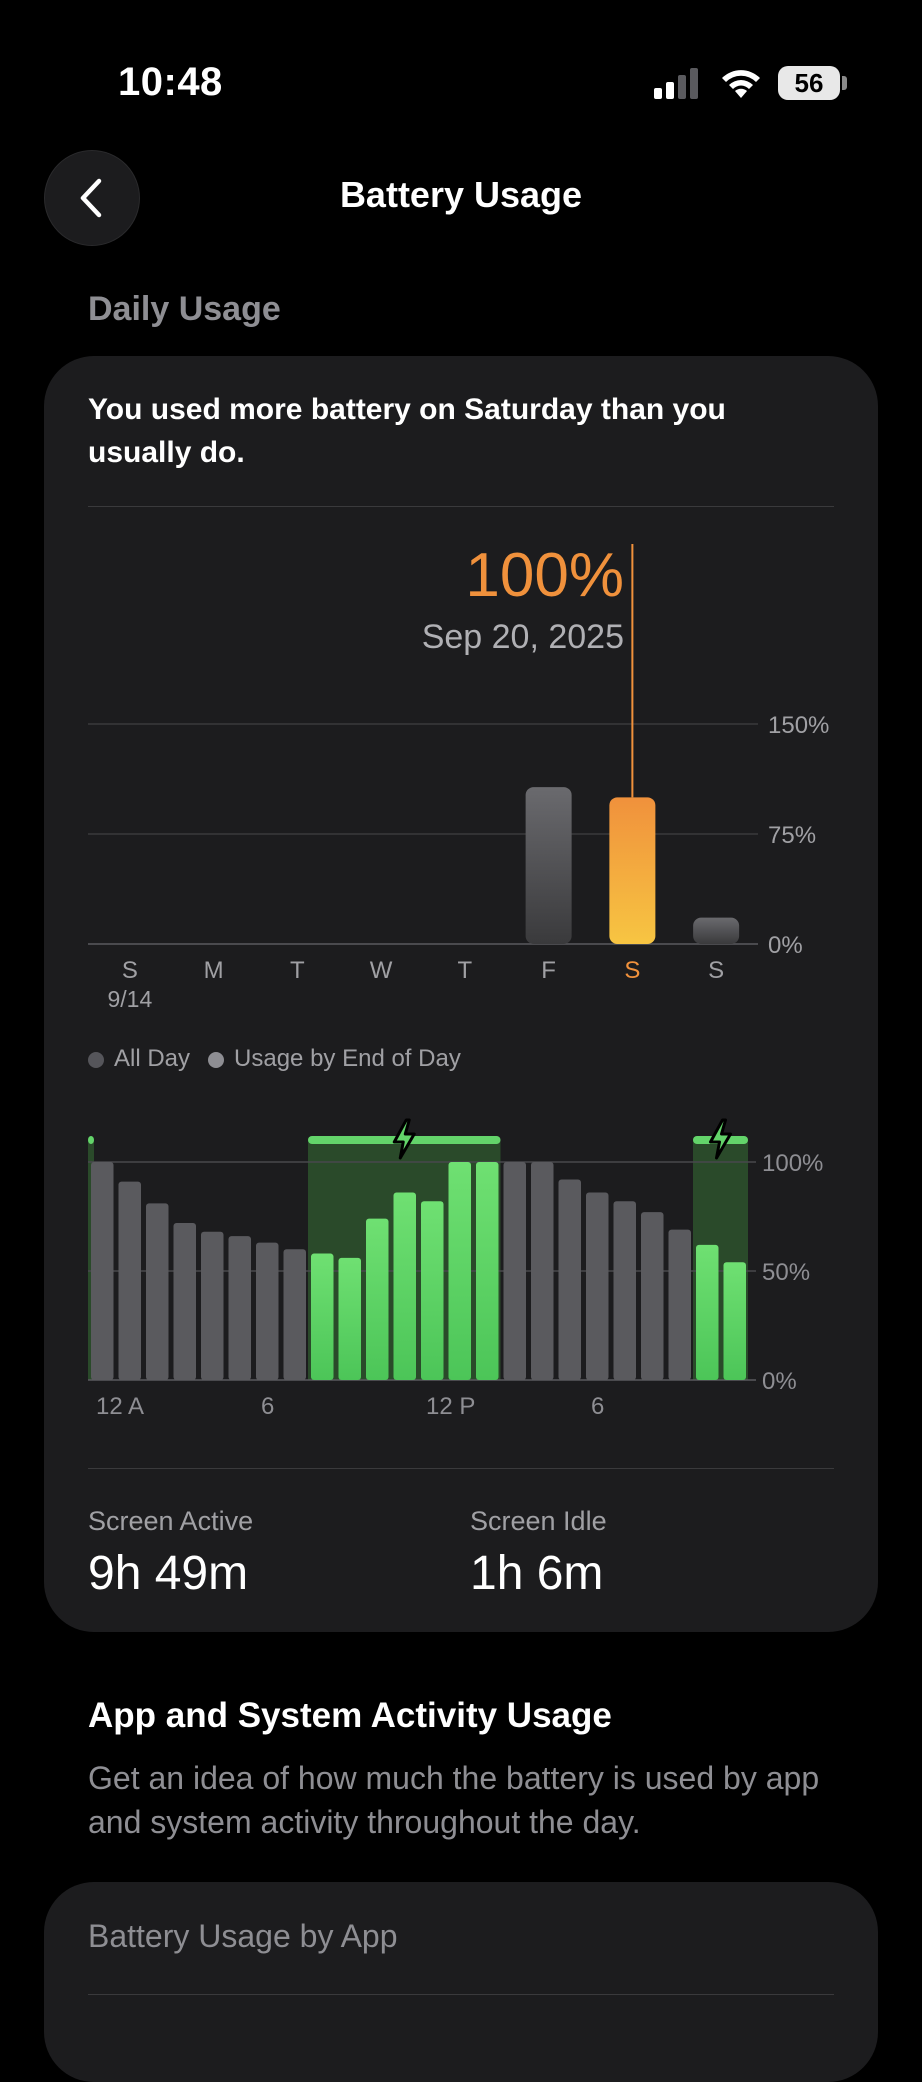 Image resolution: width=922 pixels, height=2082 pixels. What do you see at coordinates (786, 1272) in the screenshot?
I see `y-tick-label: 50%` at bounding box center [786, 1272].